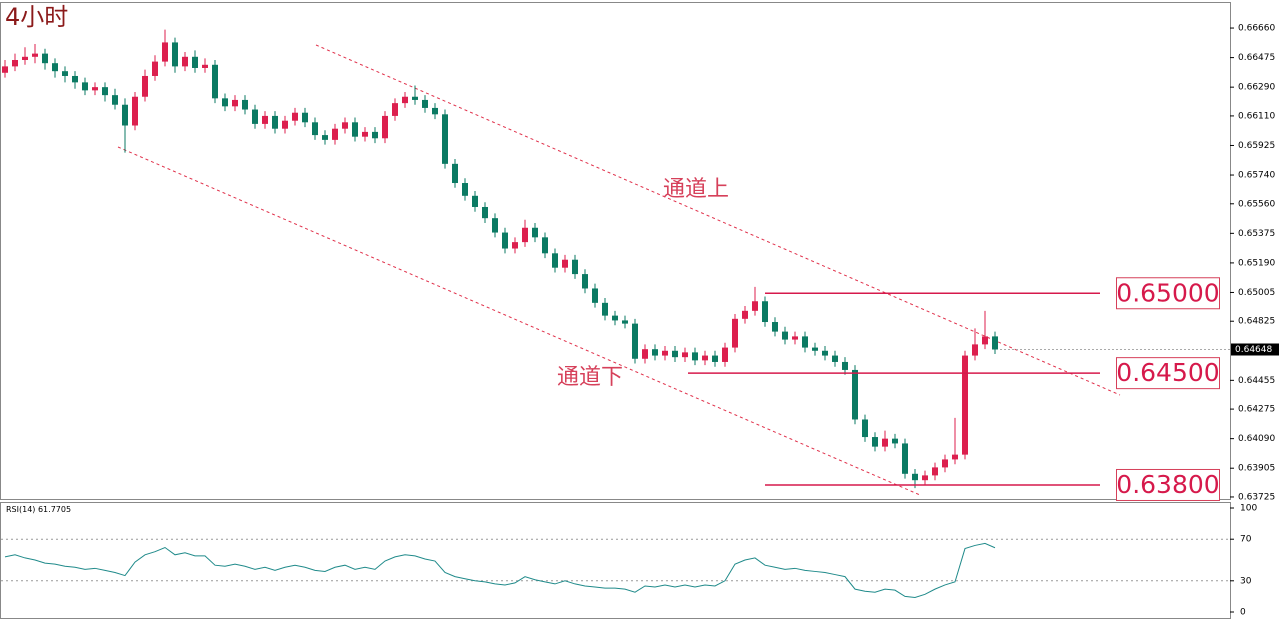 The width and height of the screenshot is (1280, 621). What do you see at coordinates (1256, 234) in the screenshot?
I see `y-tick-label: 0.65375` at bounding box center [1256, 234].